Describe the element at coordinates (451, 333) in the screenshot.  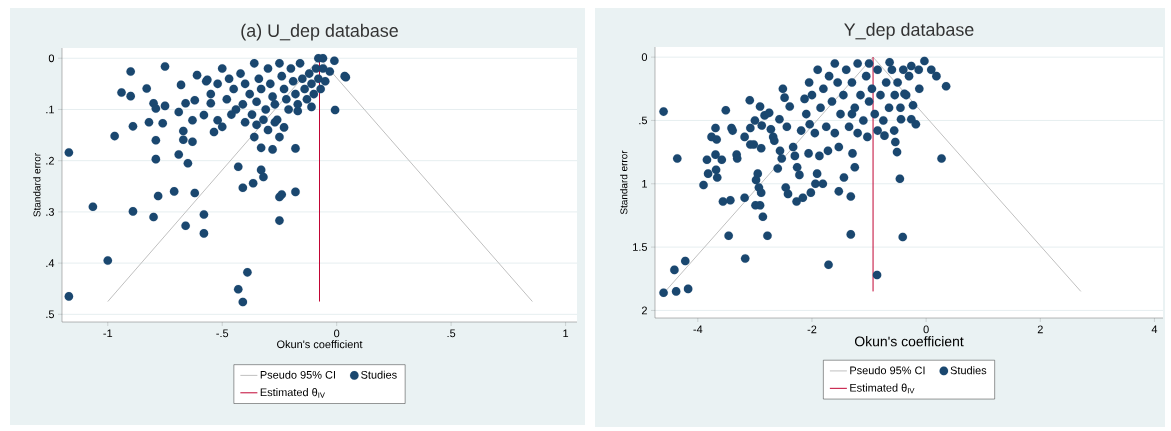
I see `x-tick-label: .5` at that location.